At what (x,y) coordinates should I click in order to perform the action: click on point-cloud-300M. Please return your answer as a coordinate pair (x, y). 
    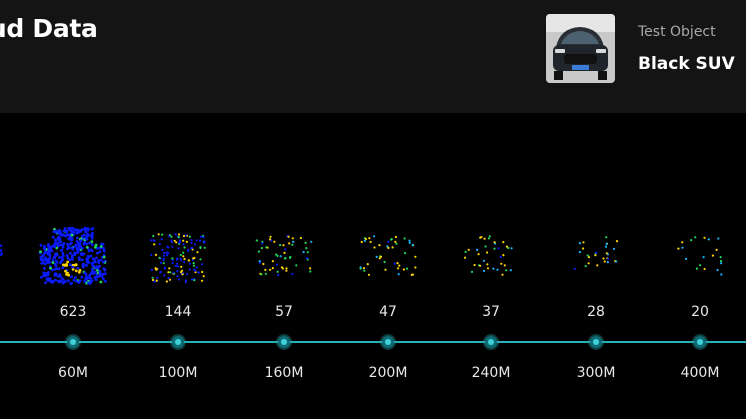
    Looking at the image, I should click on (596, 253).